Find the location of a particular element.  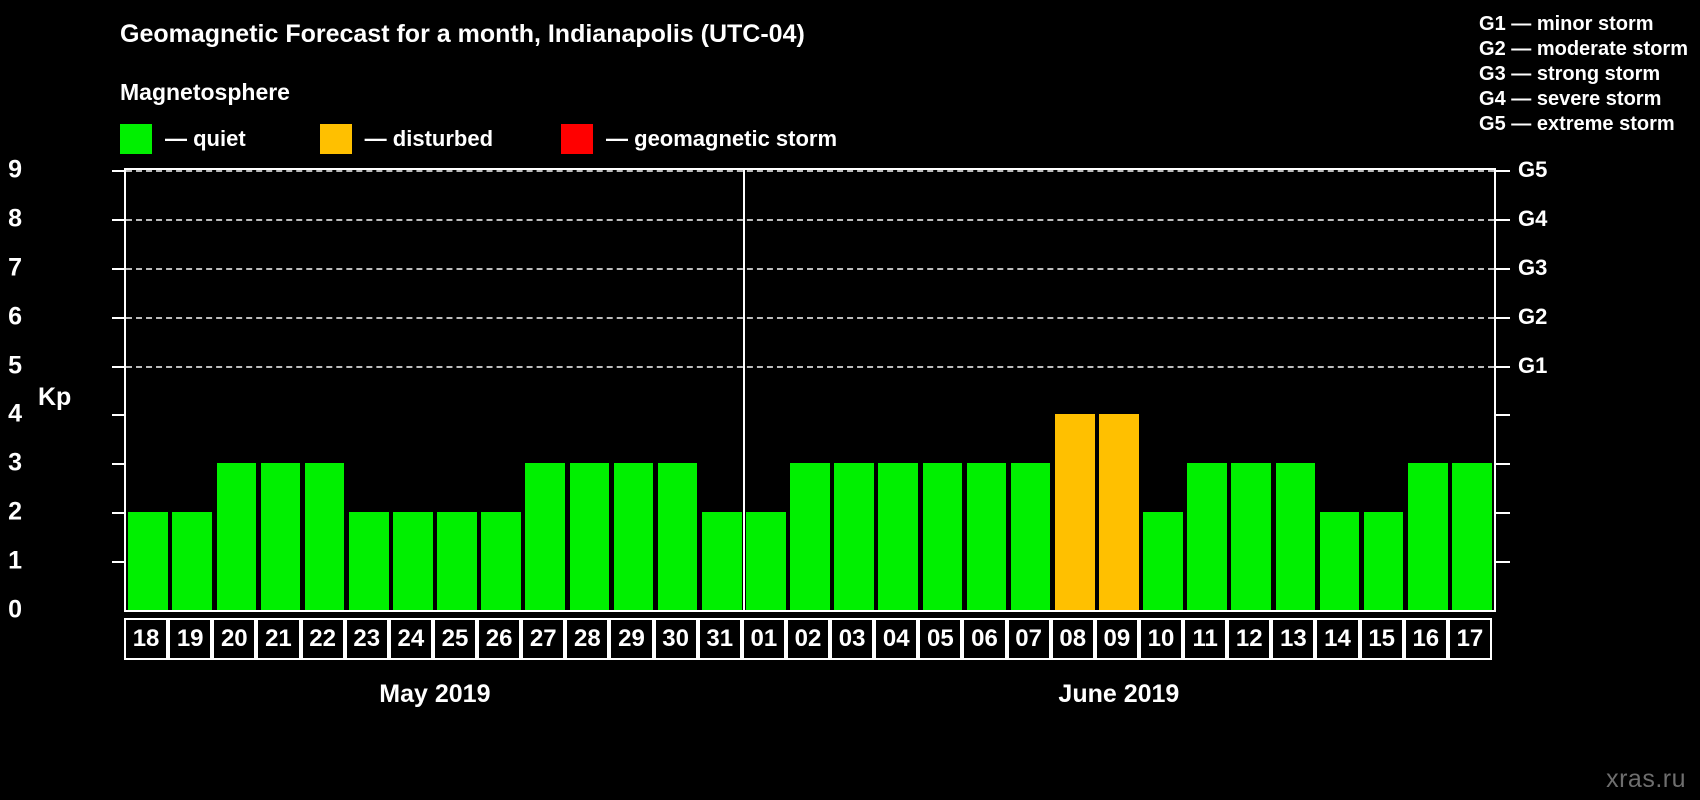

g-tick-label-g3: G3 is located at coordinates (1533, 267).